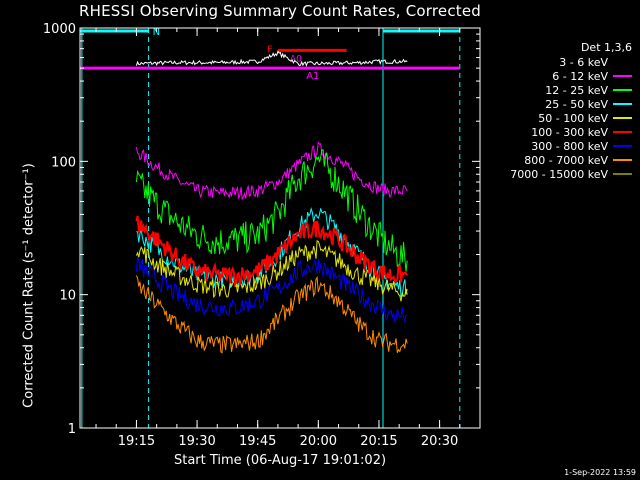  Describe the element at coordinates (600, 472) in the screenshot. I see `footer-timestamp: 1-Sep-2022 13:59` at that location.